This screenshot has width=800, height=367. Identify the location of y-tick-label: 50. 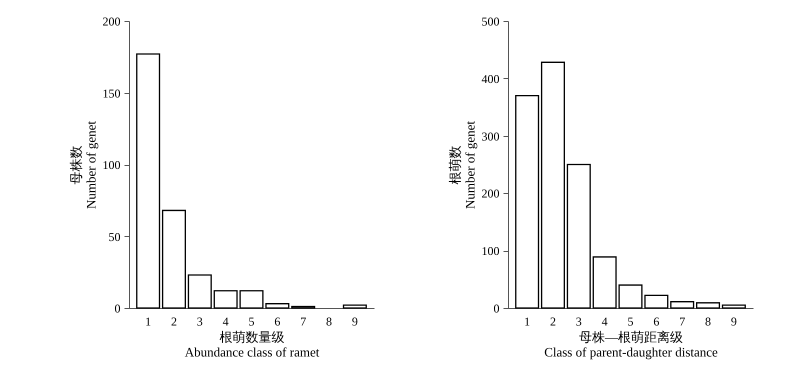
(114, 237).